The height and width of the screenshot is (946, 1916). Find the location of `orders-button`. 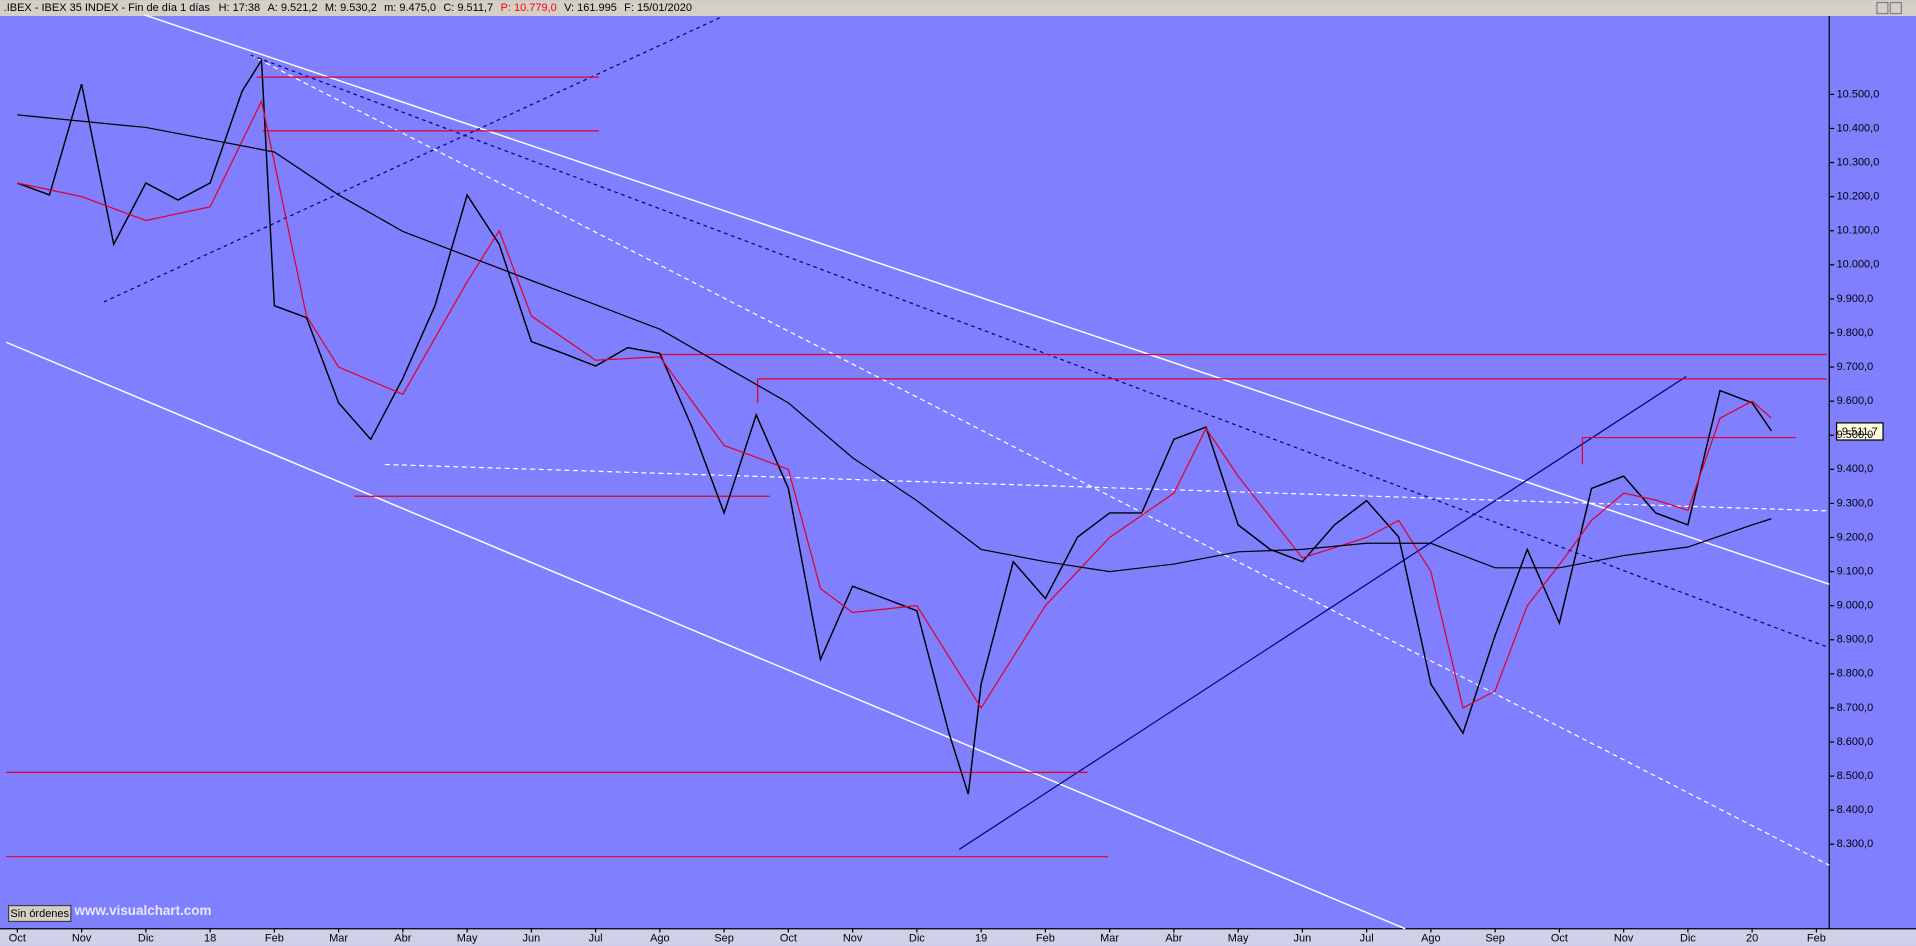

orders-button is located at coordinates (39, 913).